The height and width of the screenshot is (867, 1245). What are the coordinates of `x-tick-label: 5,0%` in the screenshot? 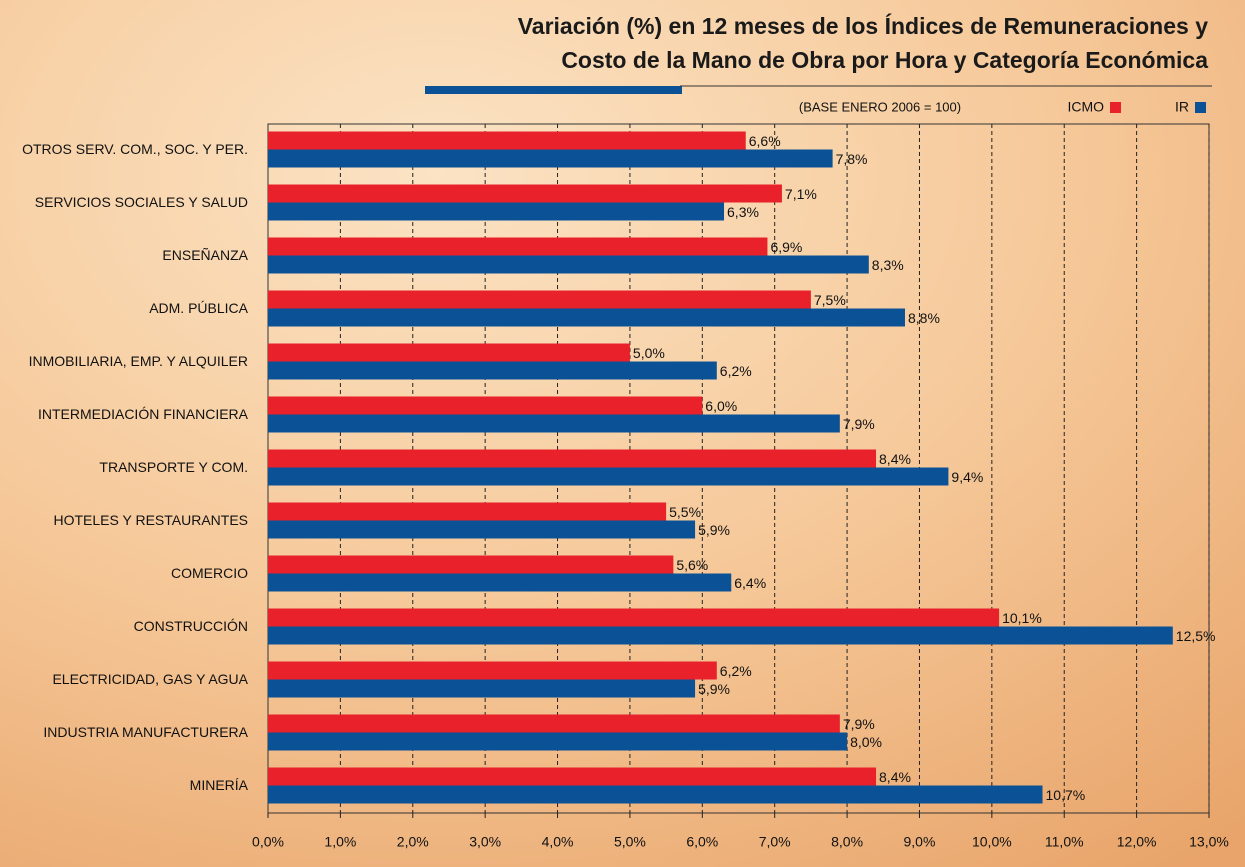 It's located at (630, 842).